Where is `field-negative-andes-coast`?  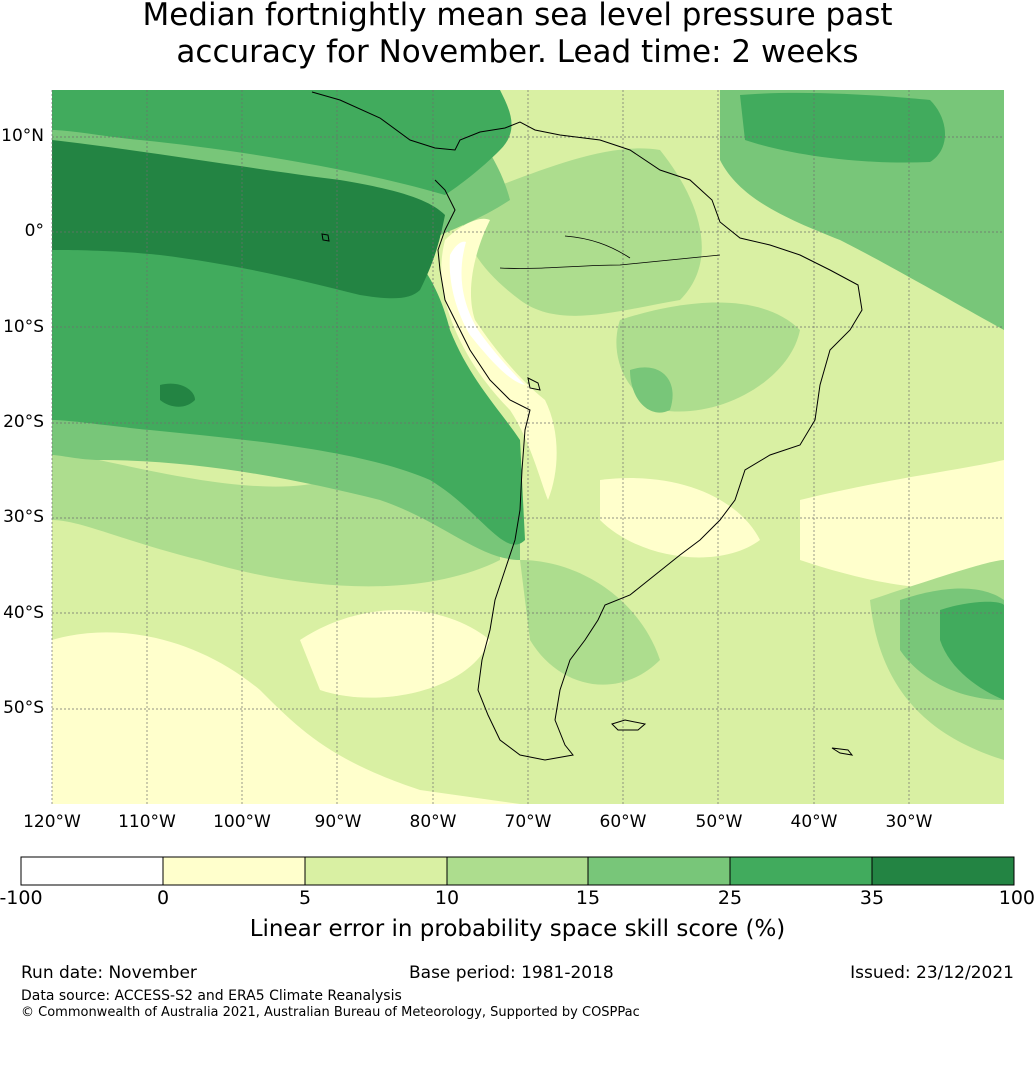
field-negative-andes-coast is located at coordinates (487, 313).